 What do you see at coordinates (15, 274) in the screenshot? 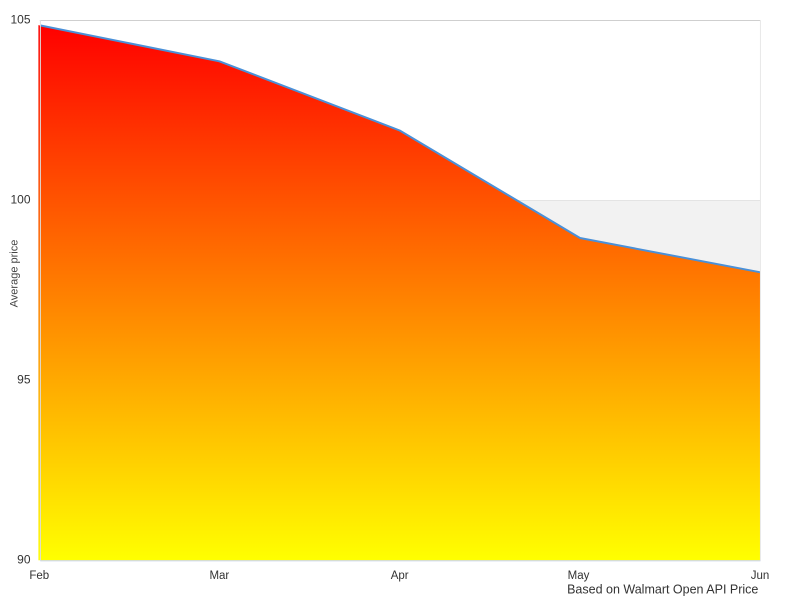
I see `svg-text: Average price` at bounding box center [15, 274].